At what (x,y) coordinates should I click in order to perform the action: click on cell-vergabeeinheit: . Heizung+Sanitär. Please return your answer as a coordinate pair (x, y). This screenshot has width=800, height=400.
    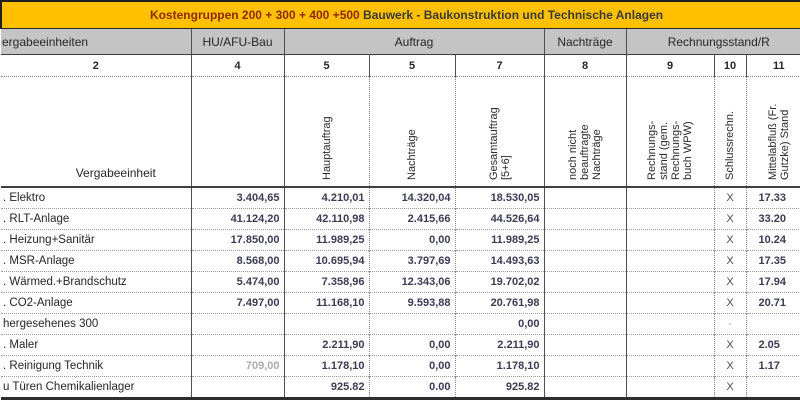
    Looking at the image, I should click on (96, 240).